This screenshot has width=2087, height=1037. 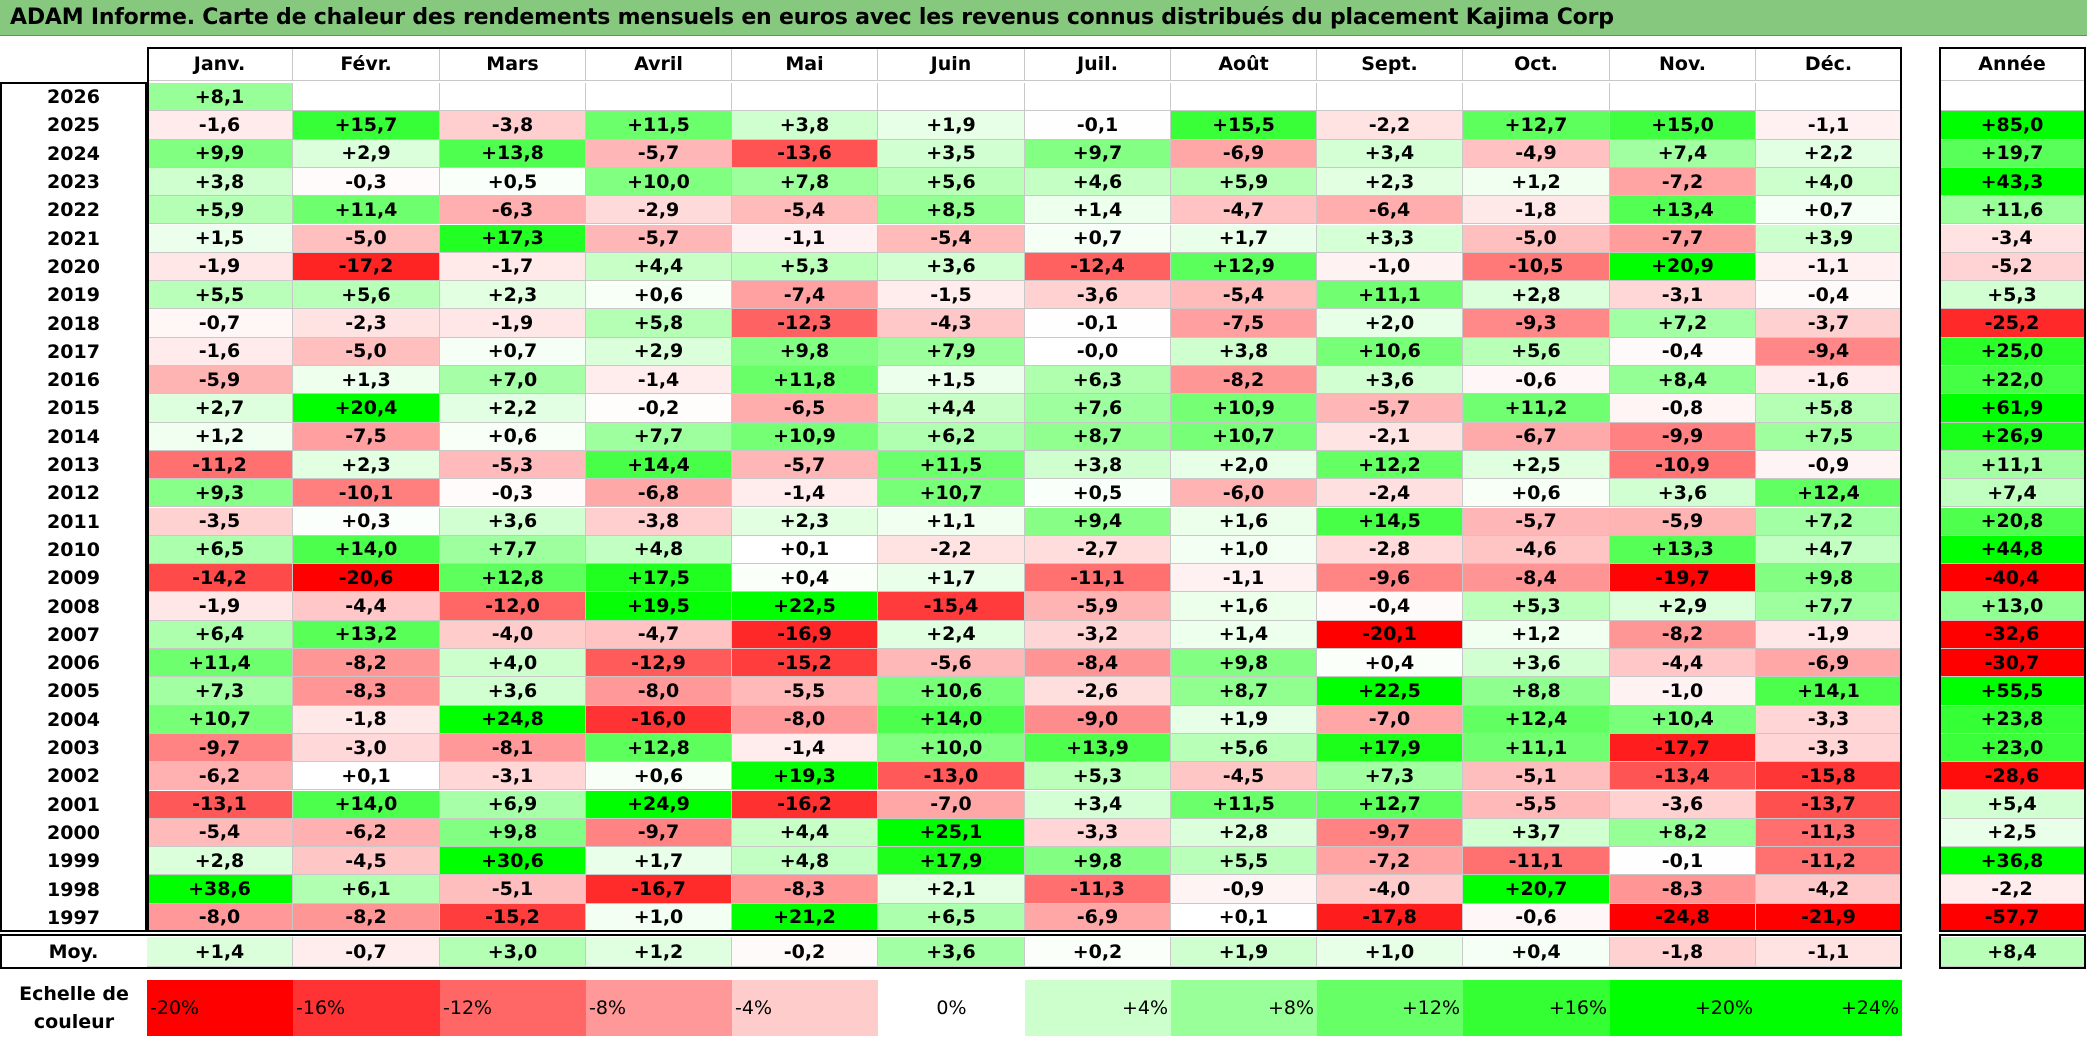 I want to click on heatmap-cell: +17,9, so click(x=1390, y=748).